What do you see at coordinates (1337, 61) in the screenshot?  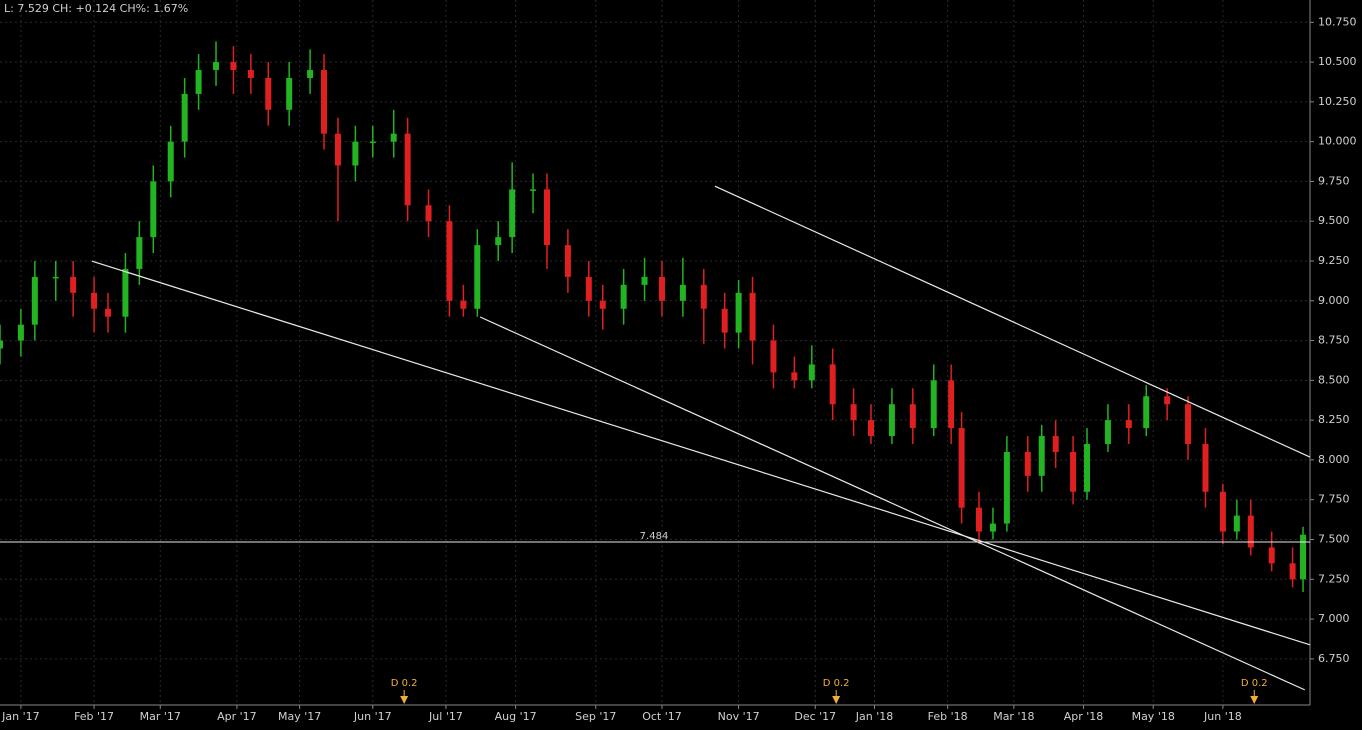 I see `y-tick-label: 10.500` at bounding box center [1337, 61].